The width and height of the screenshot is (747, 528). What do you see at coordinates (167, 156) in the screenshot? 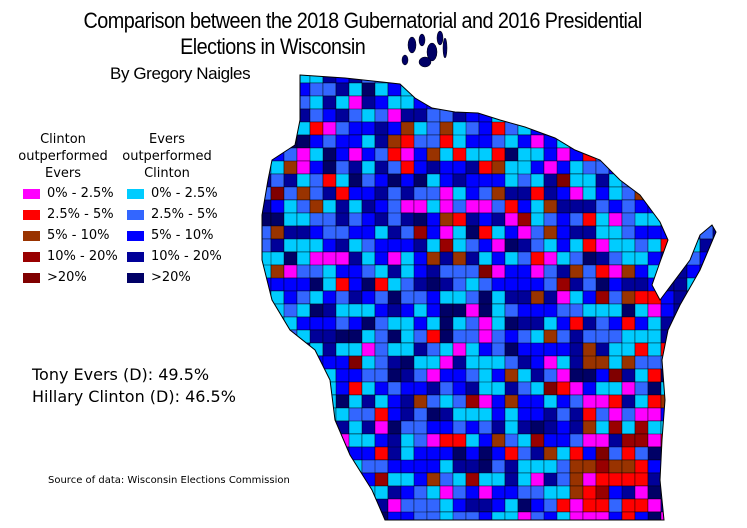
I see `legend-heading-line: outperformed` at bounding box center [167, 156].